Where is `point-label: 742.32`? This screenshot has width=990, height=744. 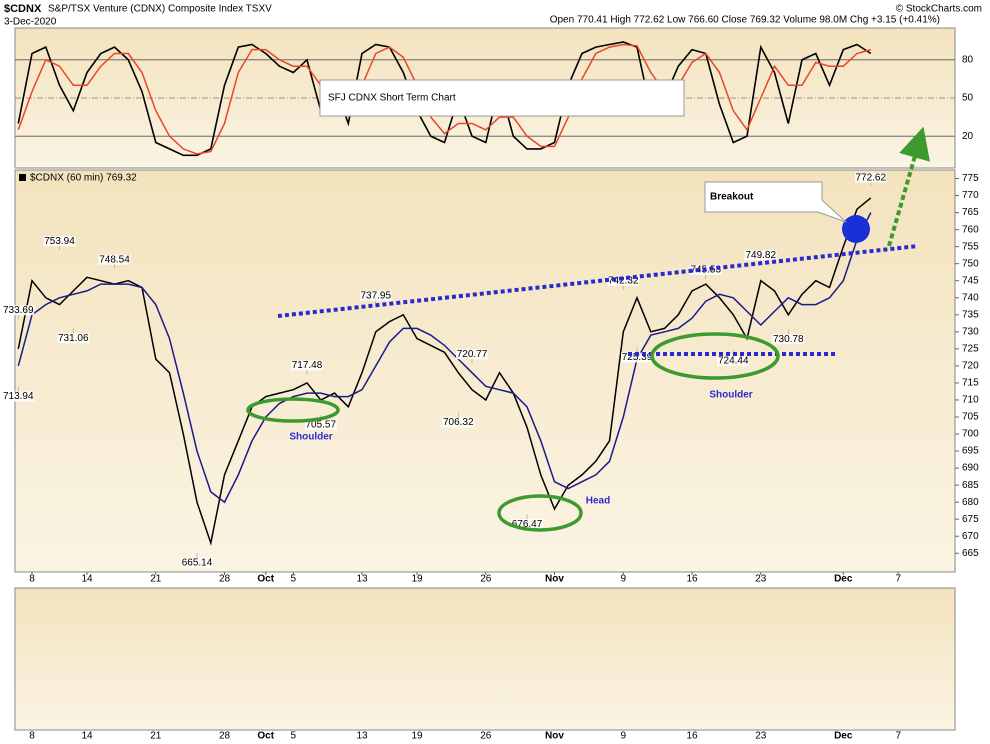
point-label: 742.32 is located at coordinates (623, 280).